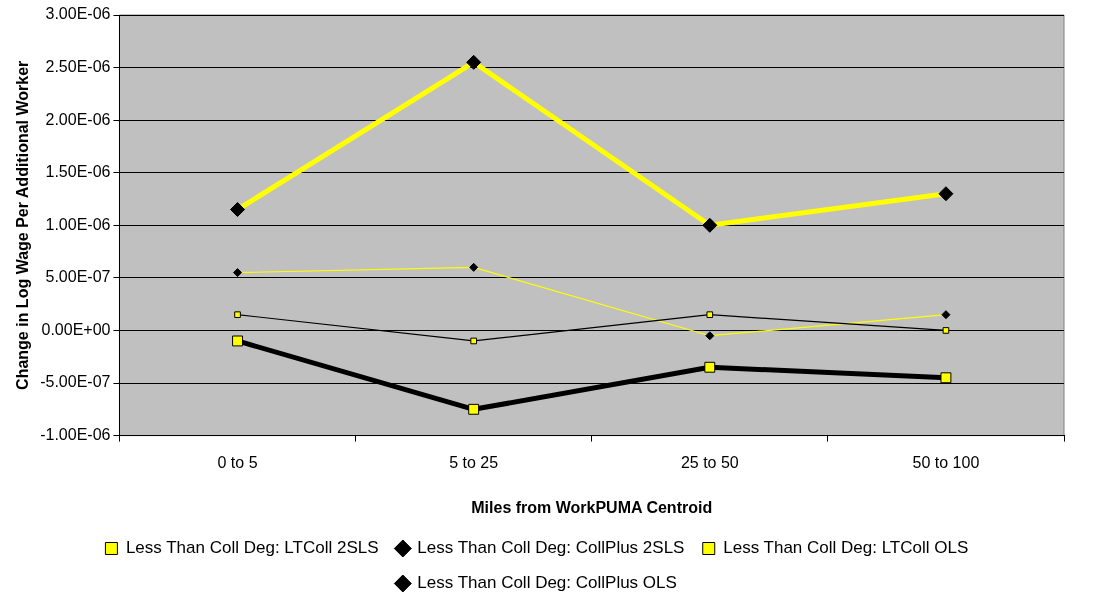 The height and width of the screenshot is (612, 1094). What do you see at coordinates (252, 548) in the screenshot?
I see `legend-label: Less Than Coll Deg: LTColl 2SLS` at bounding box center [252, 548].